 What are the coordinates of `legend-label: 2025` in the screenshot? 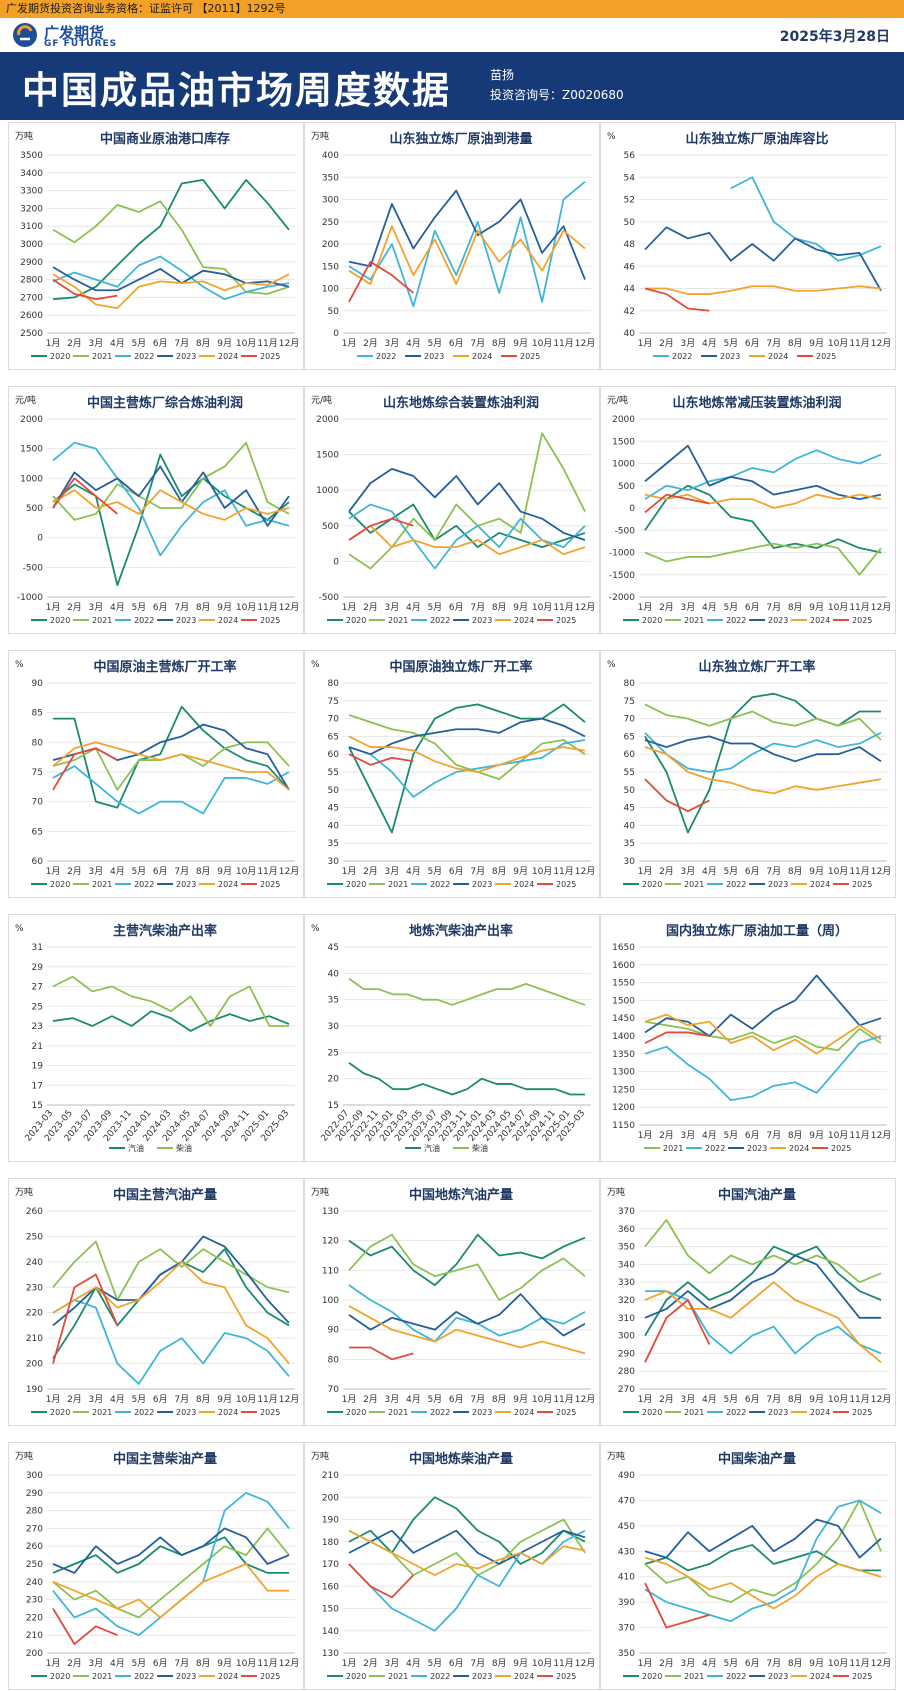 It's located at (826, 356).